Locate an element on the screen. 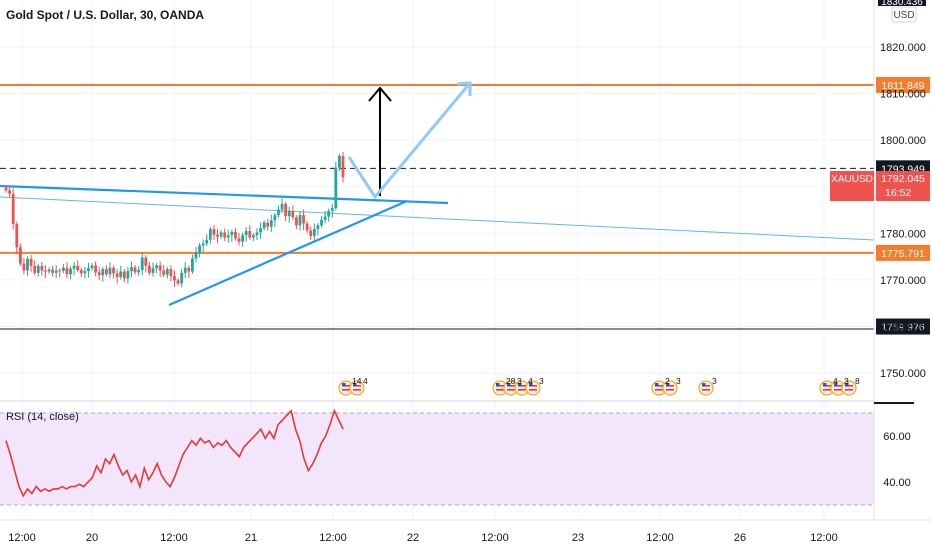  price-tick-label: 1810.000 is located at coordinates (903, 95).